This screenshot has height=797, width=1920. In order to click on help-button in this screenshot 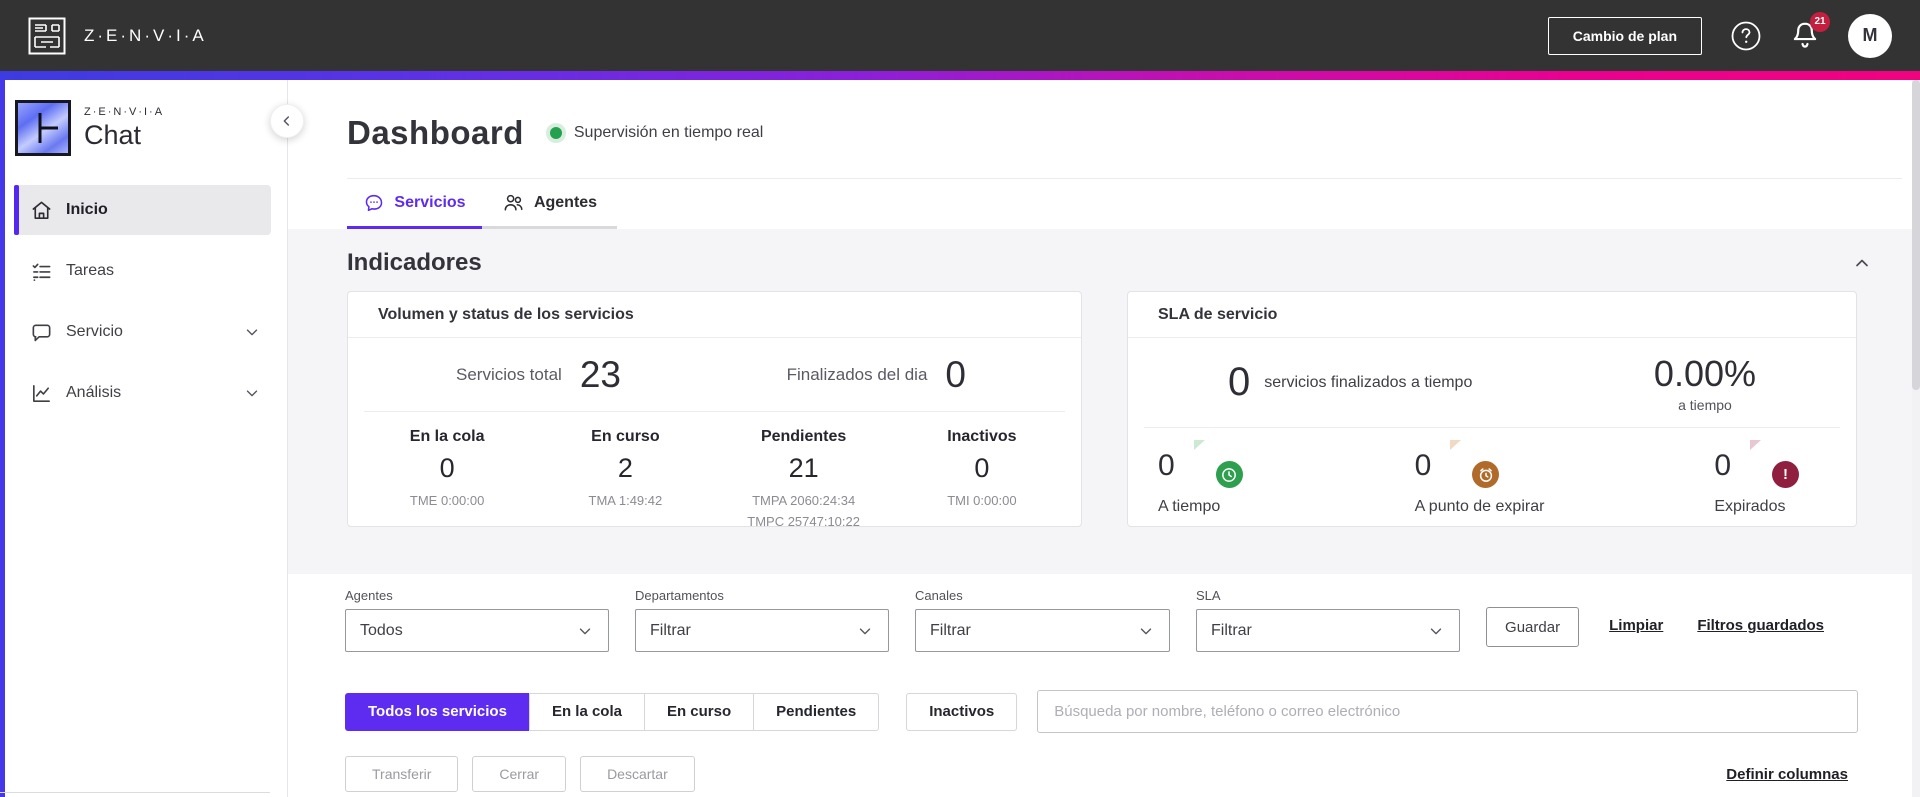, I will do `click(1746, 36)`.